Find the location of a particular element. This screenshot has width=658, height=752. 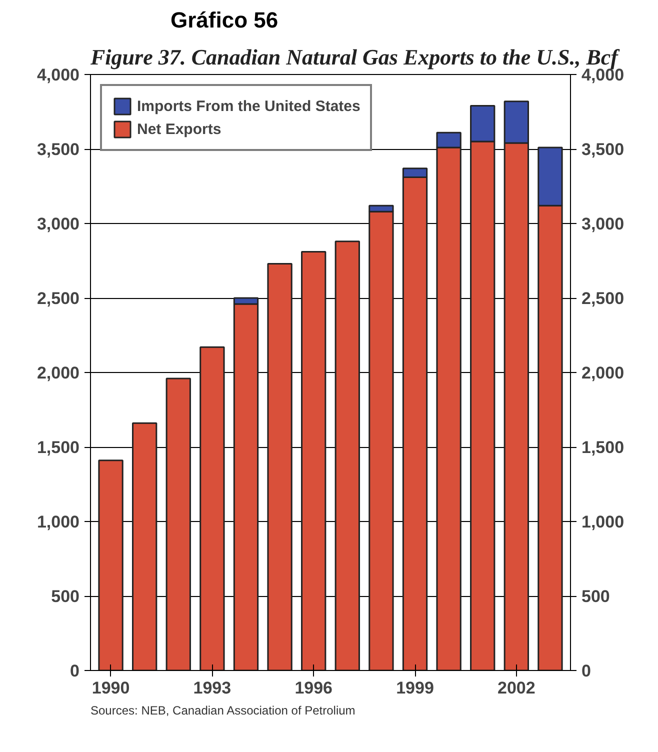

y-tick-label: 4,000 is located at coordinates (58, 75).